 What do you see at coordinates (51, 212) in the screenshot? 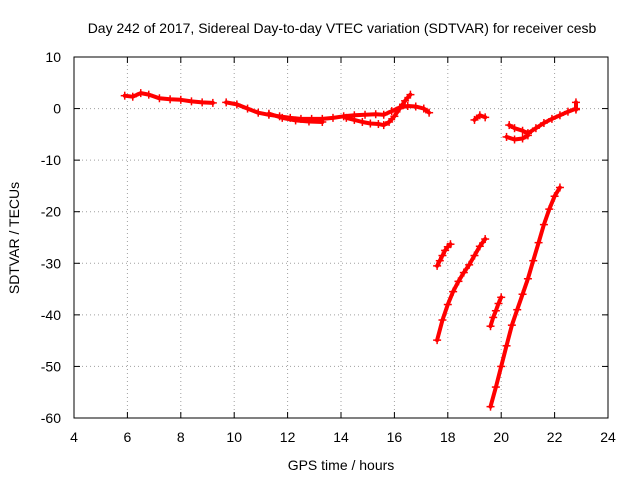
I see `y-tick-label: -20` at bounding box center [51, 212].